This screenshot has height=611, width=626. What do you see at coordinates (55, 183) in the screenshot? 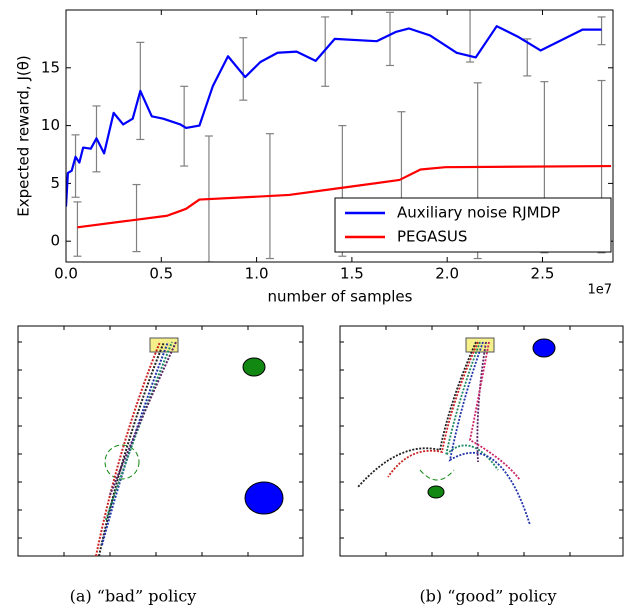
I see `y-tick-label: 5` at bounding box center [55, 183].